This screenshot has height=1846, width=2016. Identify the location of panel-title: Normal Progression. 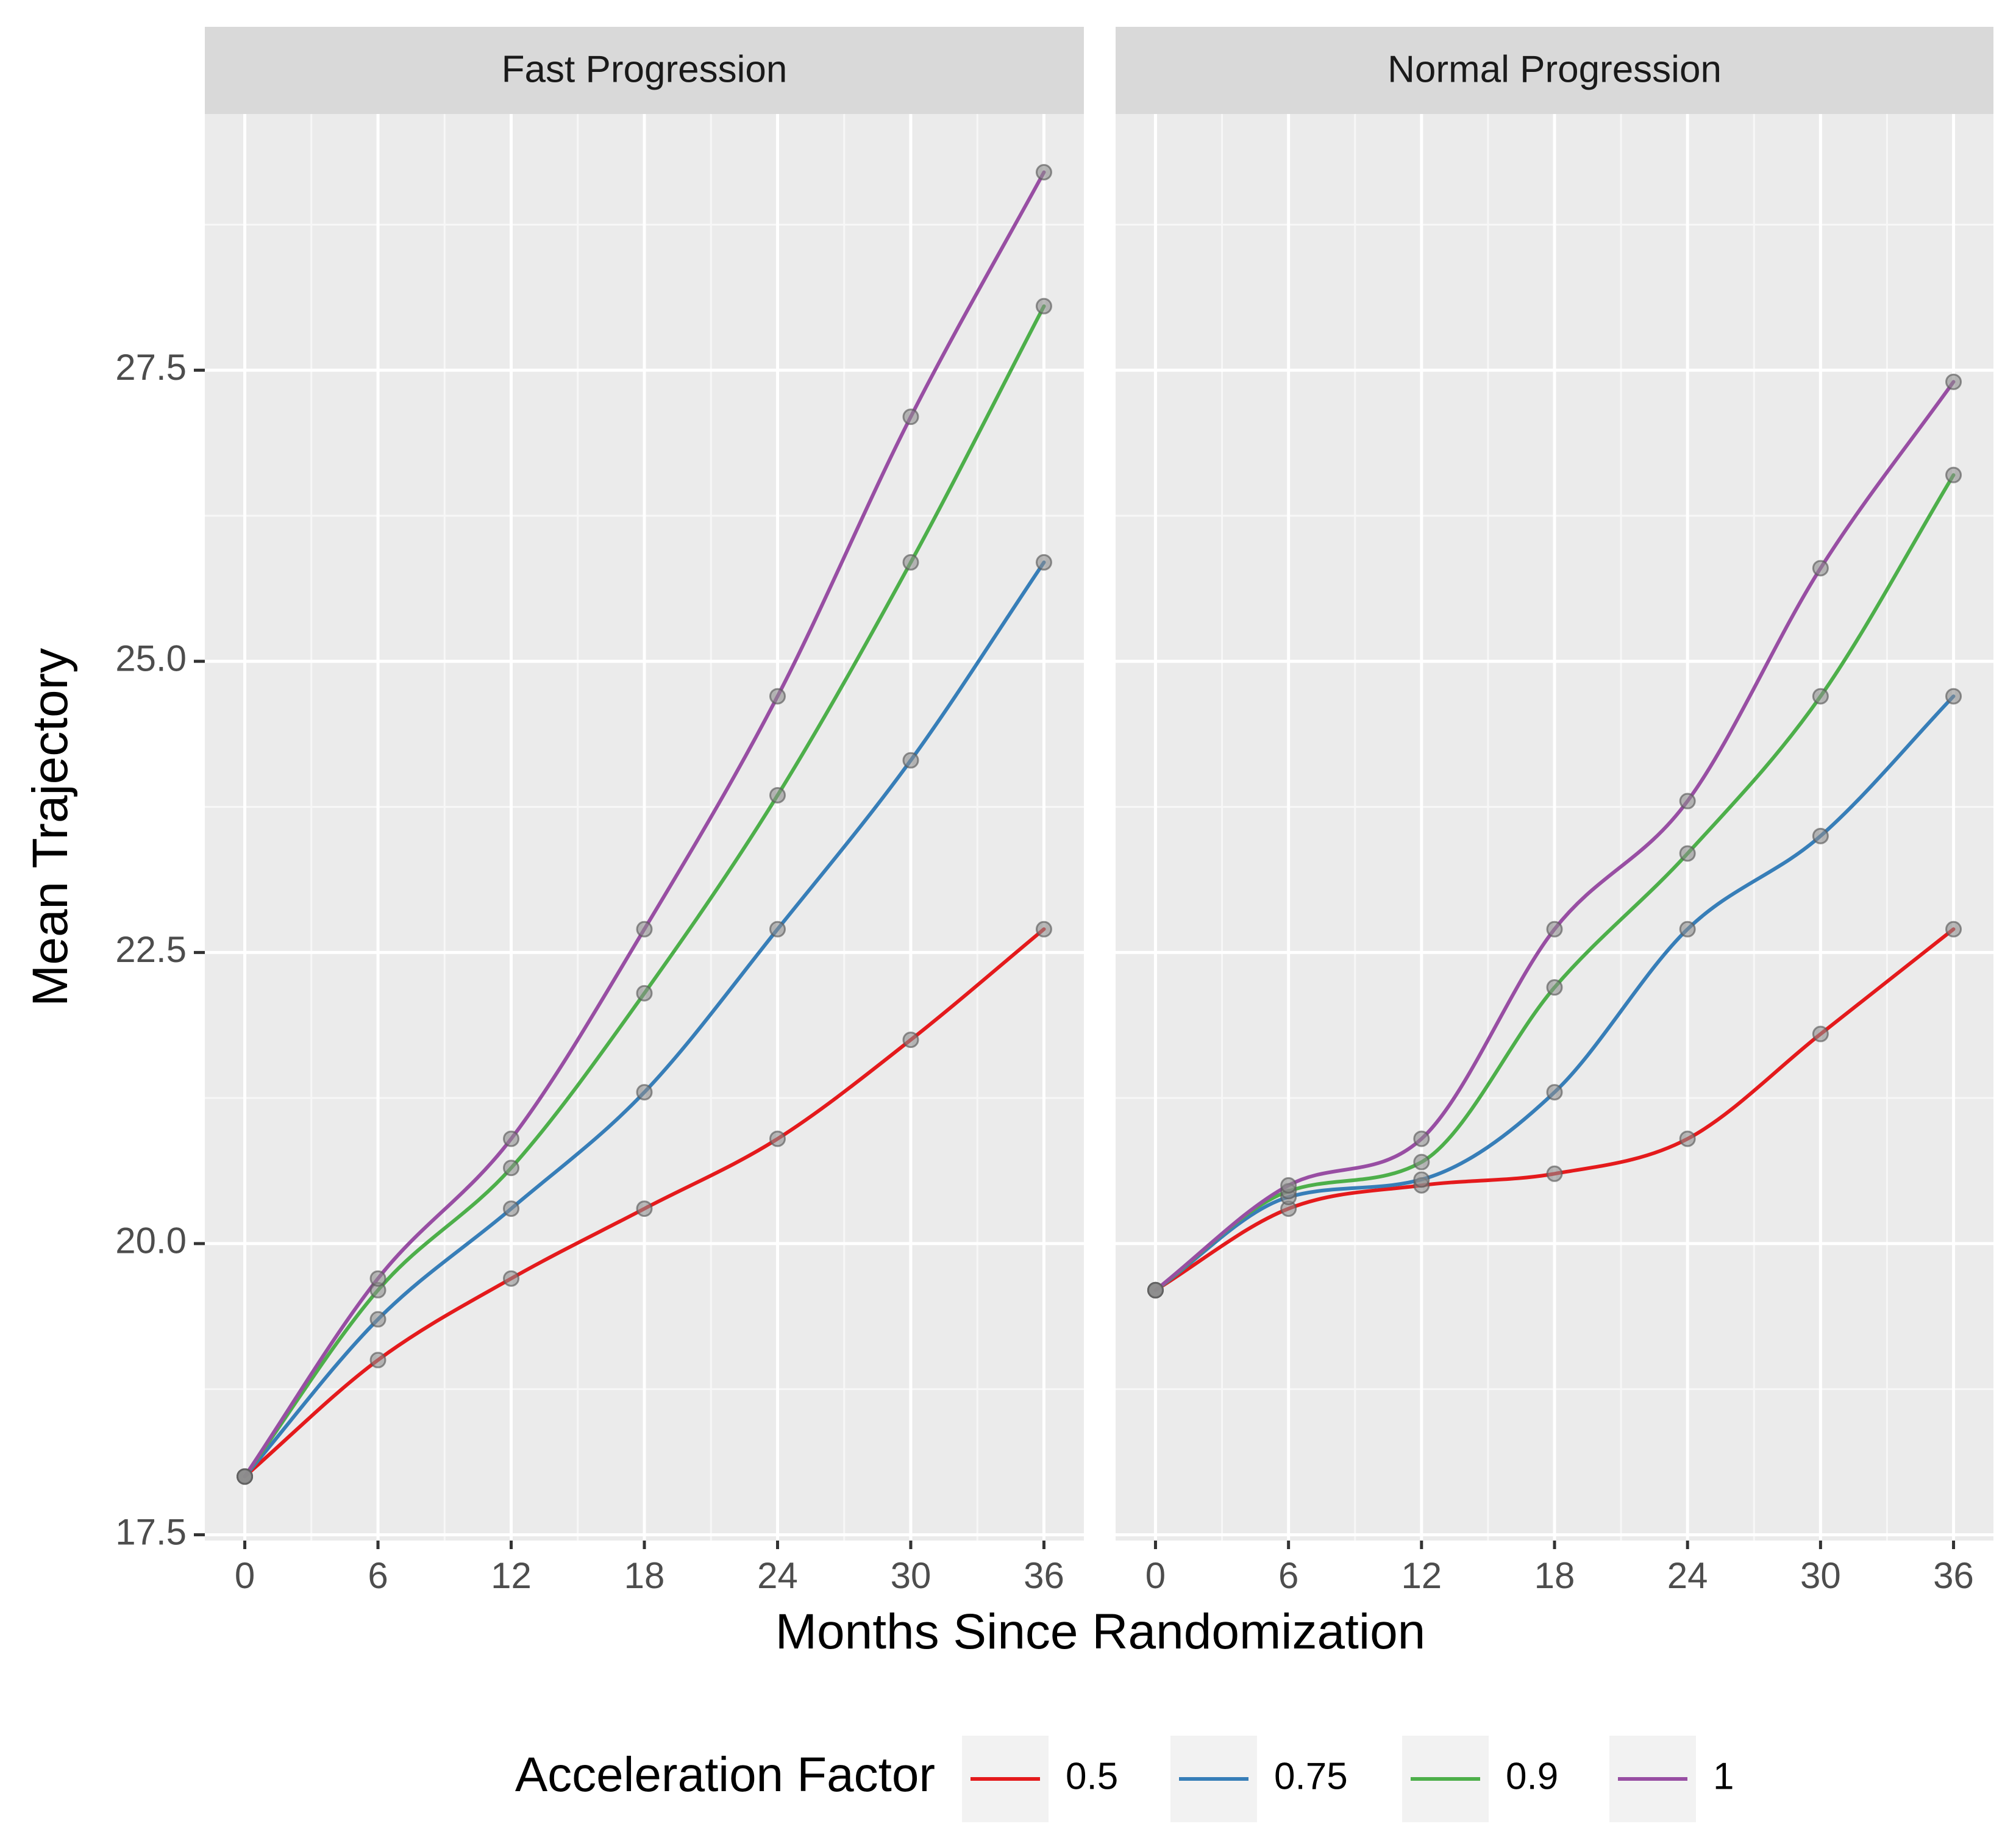
(1554, 69).